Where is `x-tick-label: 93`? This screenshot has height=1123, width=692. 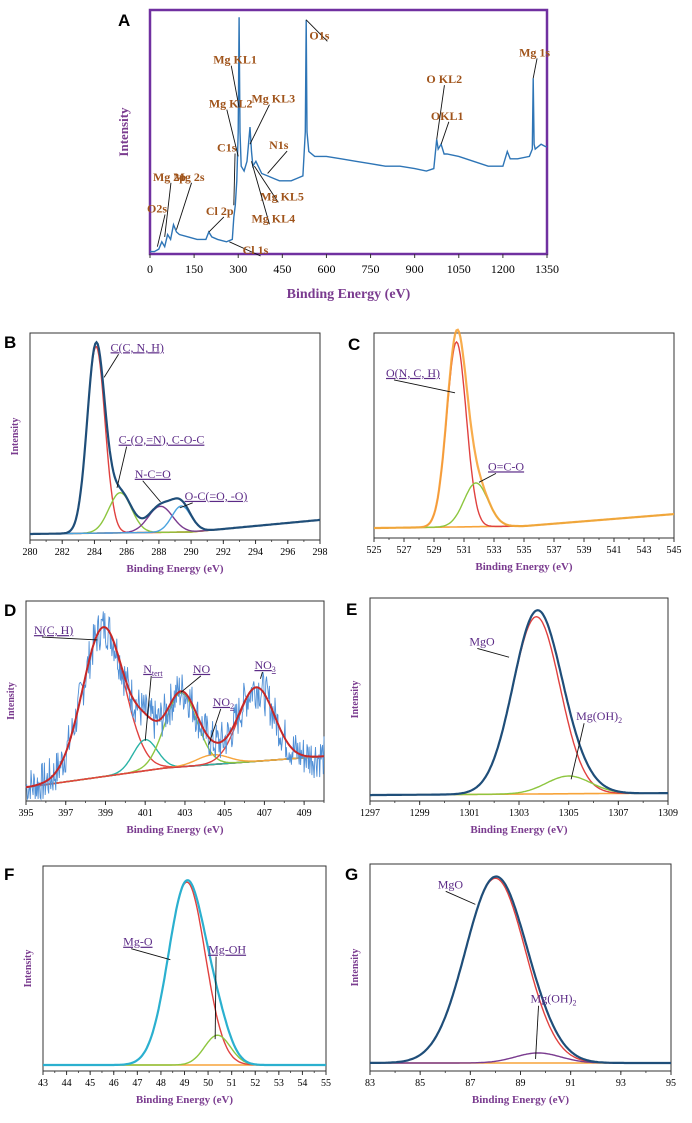
x-tick-label: 93 is located at coordinates (621, 1083).